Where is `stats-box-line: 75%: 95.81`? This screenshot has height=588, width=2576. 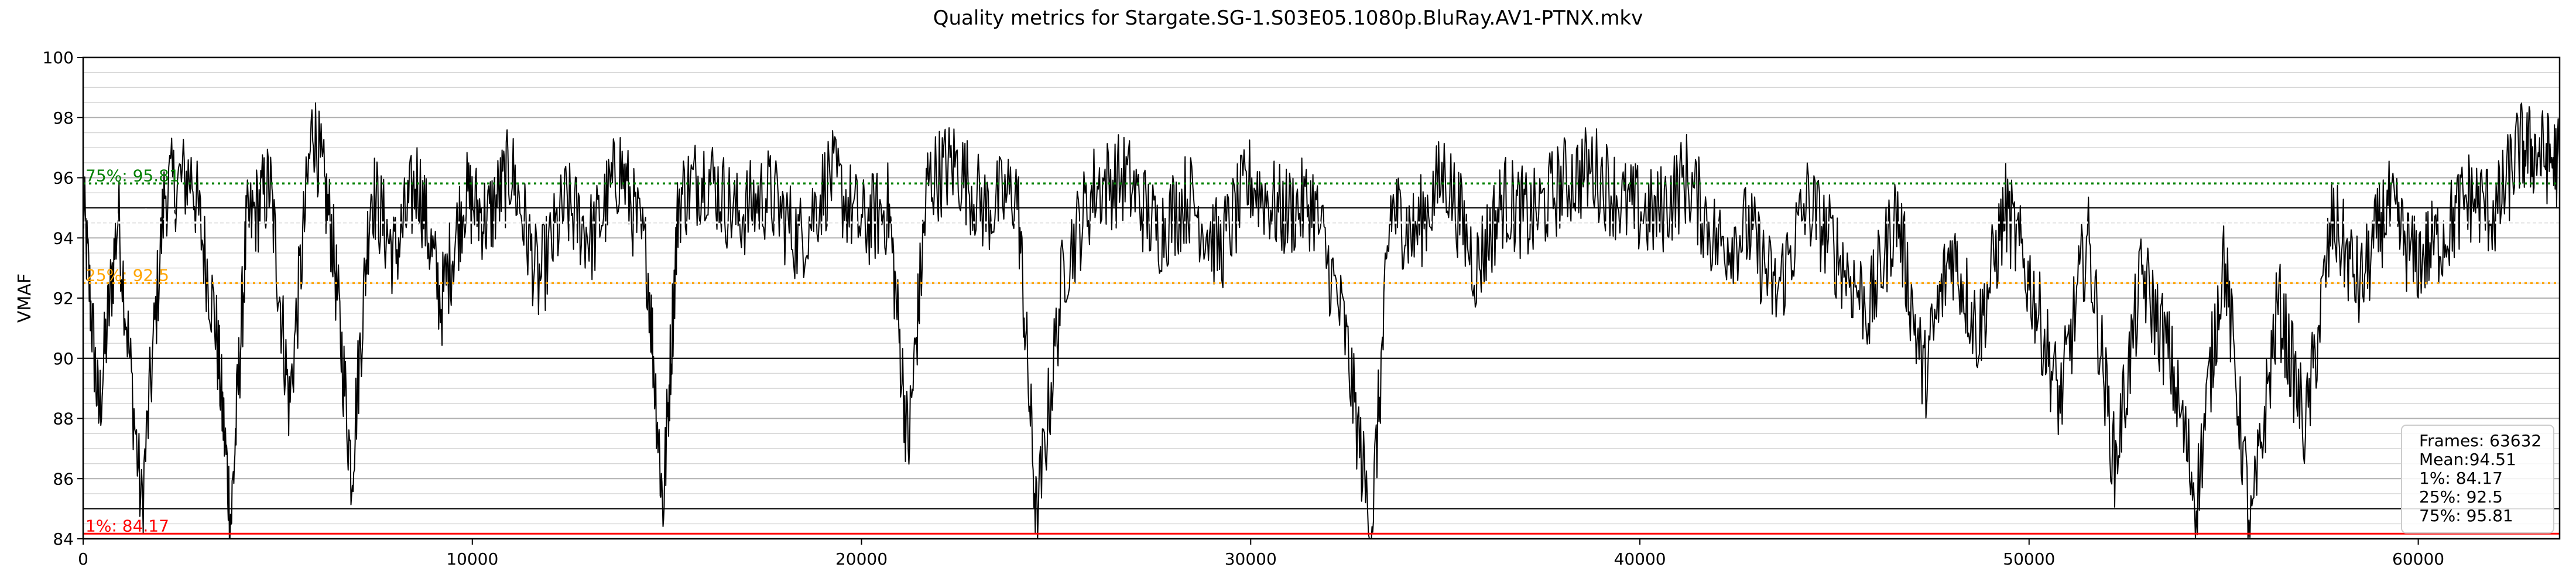
stats-box-line: 75%: 95.81 is located at coordinates (2466, 515).